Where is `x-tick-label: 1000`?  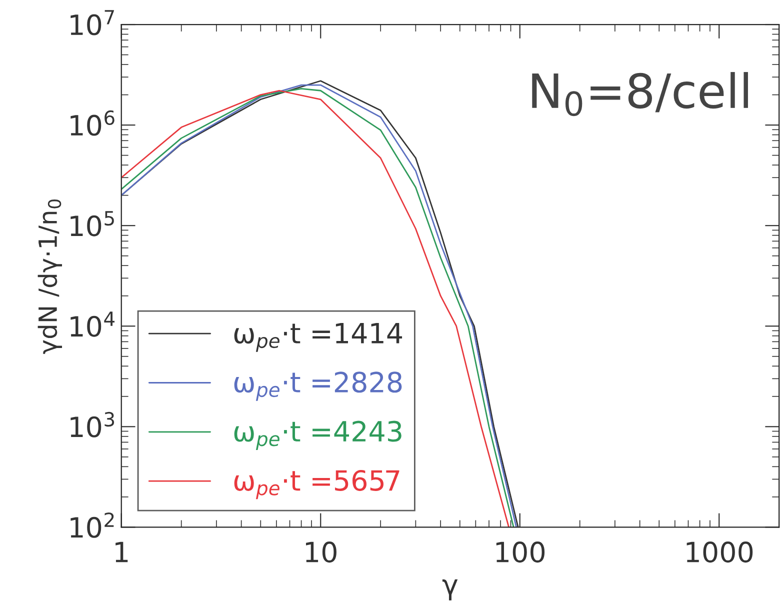
x-tick-label: 1000 is located at coordinates (719, 552).